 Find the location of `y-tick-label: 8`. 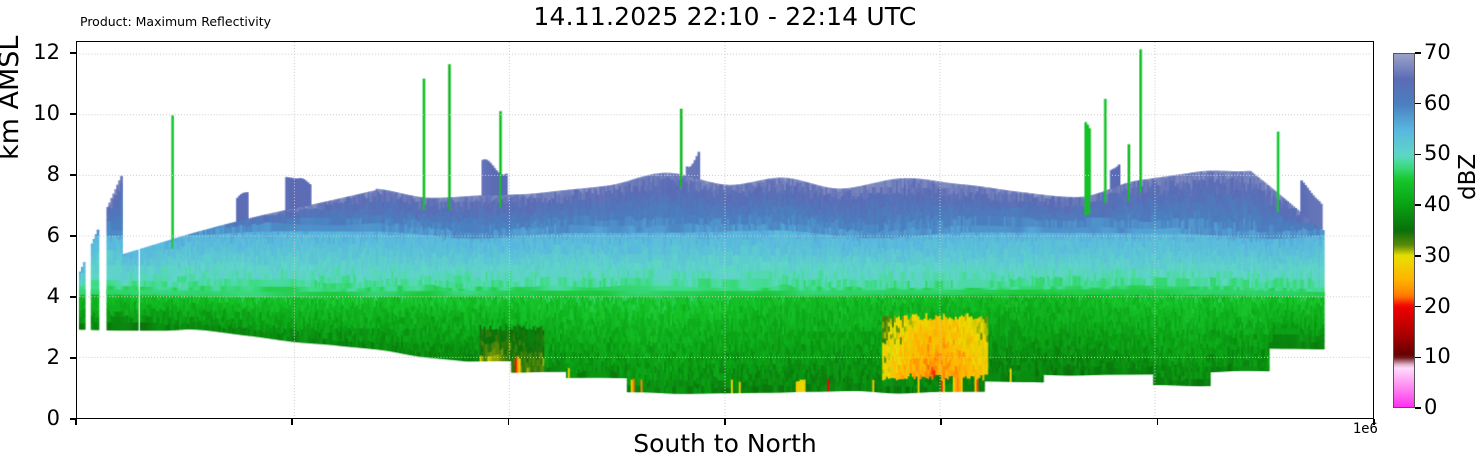

y-tick-label: 8 is located at coordinates (53, 174).